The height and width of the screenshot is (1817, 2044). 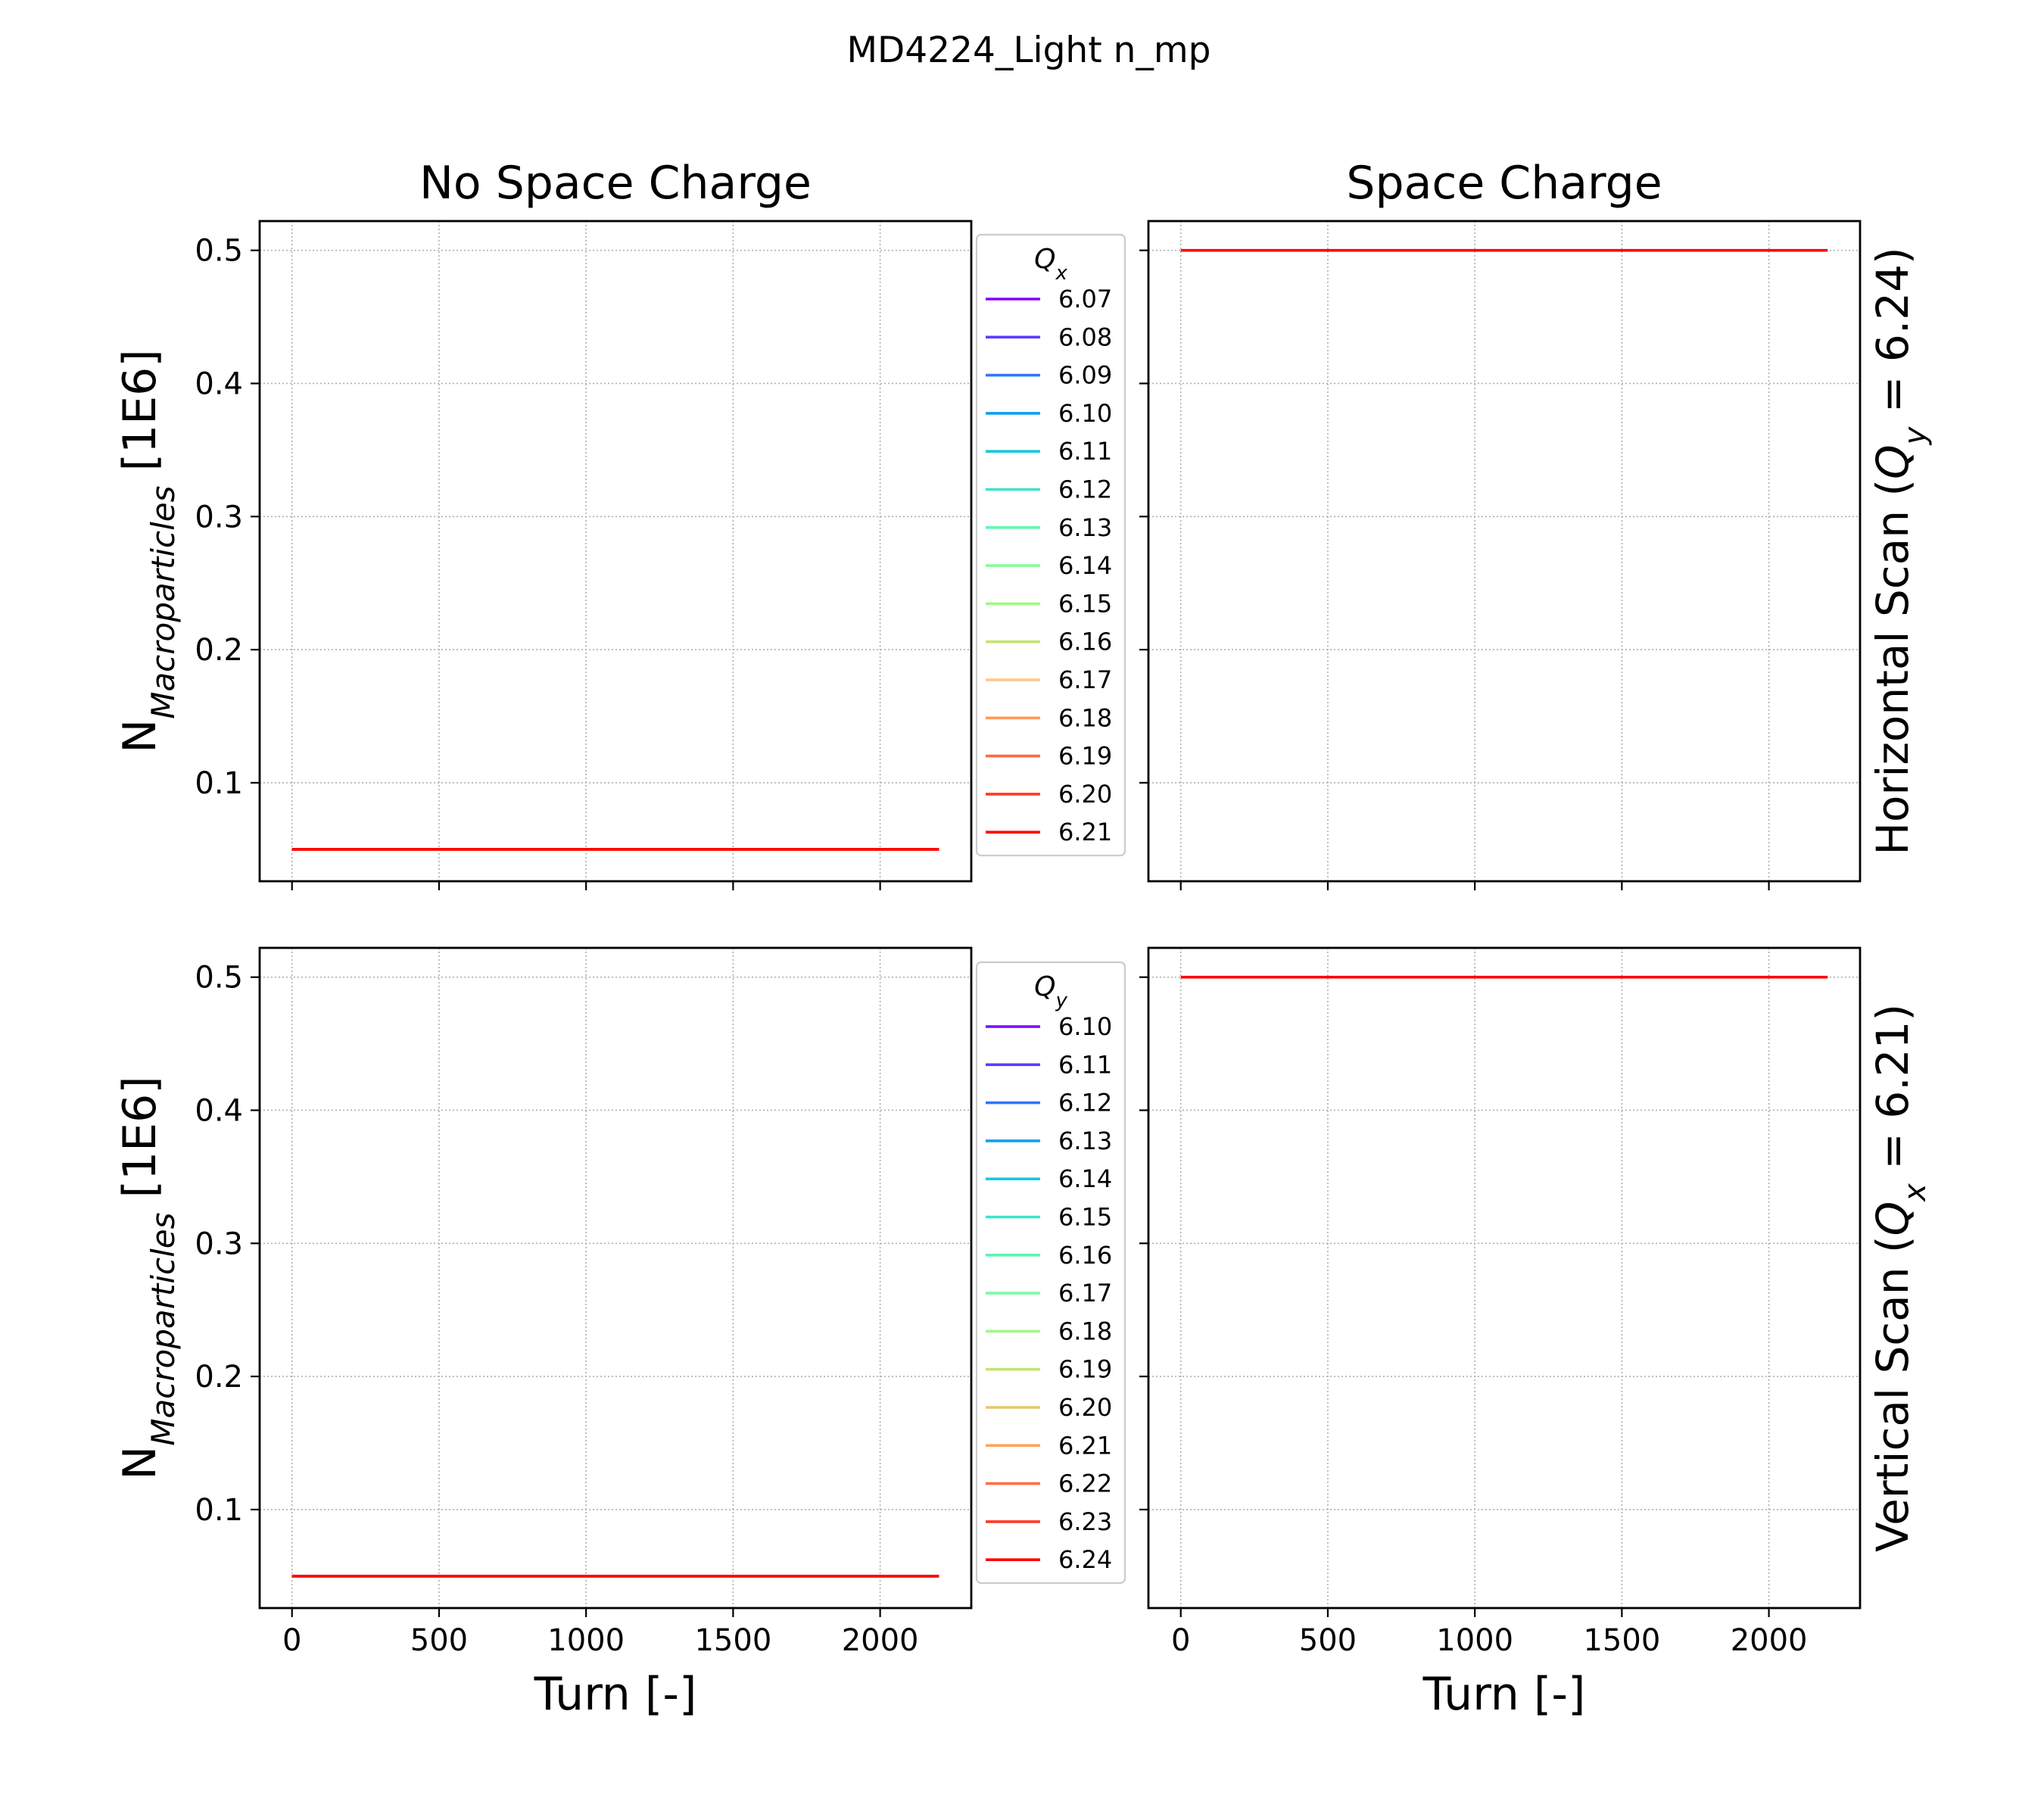 I want to click on subplot-title: No Space Charge, so click(x=615, y=183).